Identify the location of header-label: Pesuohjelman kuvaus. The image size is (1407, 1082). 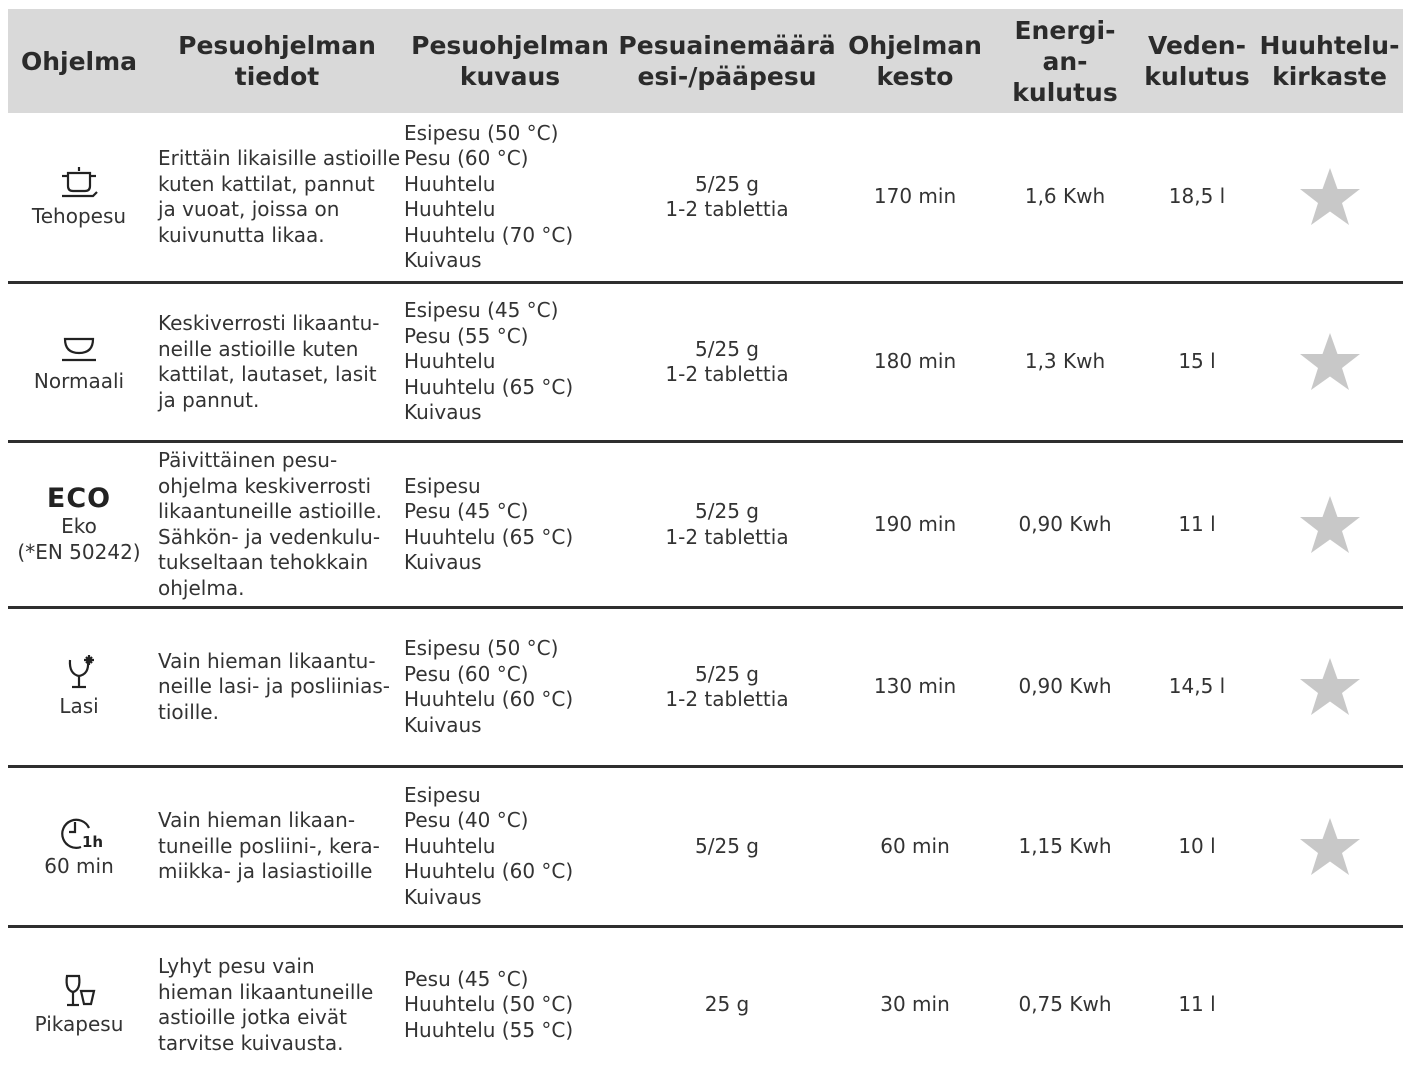
(510, 61).